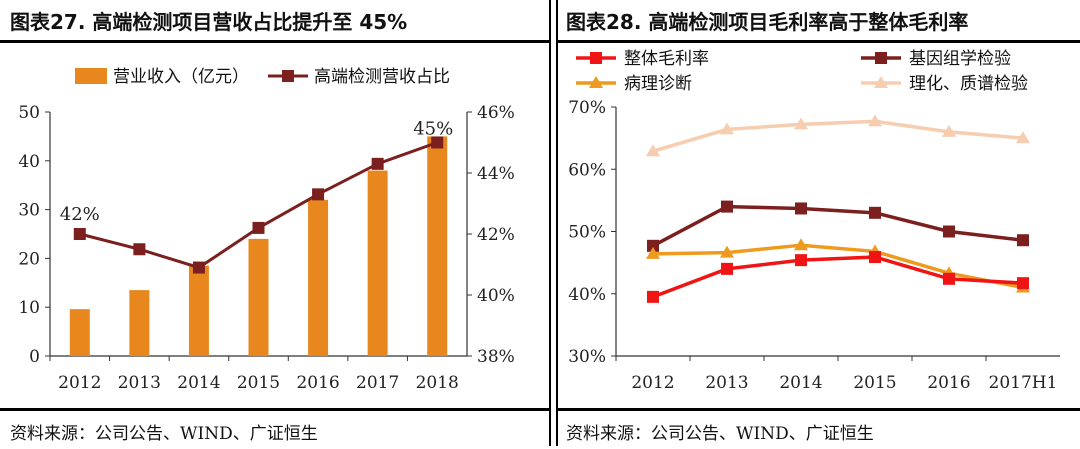 Image resolution: width=1080 pixels, height=449 pixels. I want to click on y2-tick-label: 40%, so click(496, 296).